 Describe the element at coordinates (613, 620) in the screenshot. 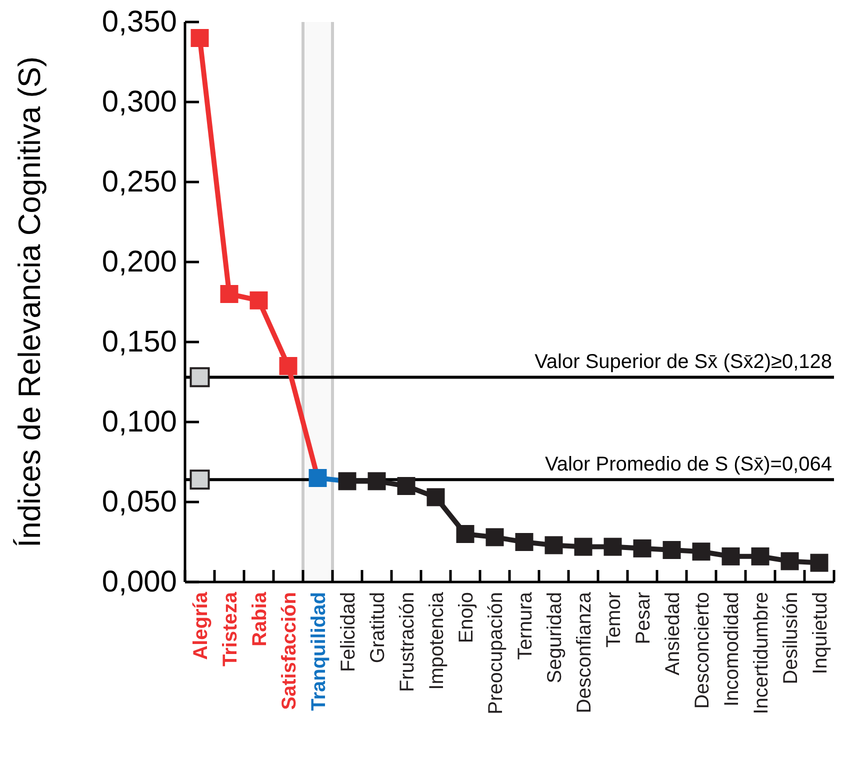

I see `x-tick-label: Temor` at that location.